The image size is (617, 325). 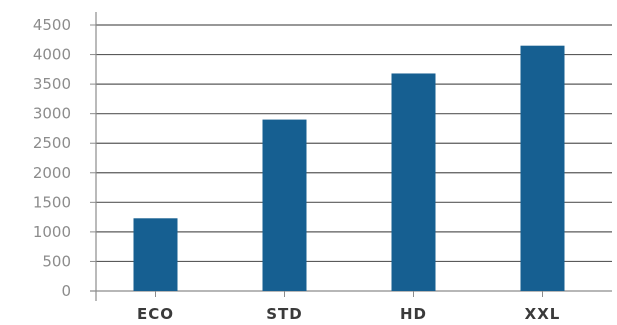 I want to click on y-tick-label: 3500, so click(x=52, y=84).